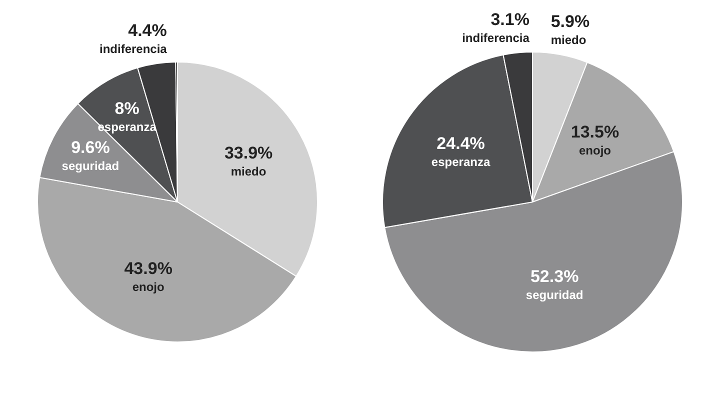  Describe the element at coordinates (248, 153) in the screenshot. I see `data-label: 33.9%` at that location.